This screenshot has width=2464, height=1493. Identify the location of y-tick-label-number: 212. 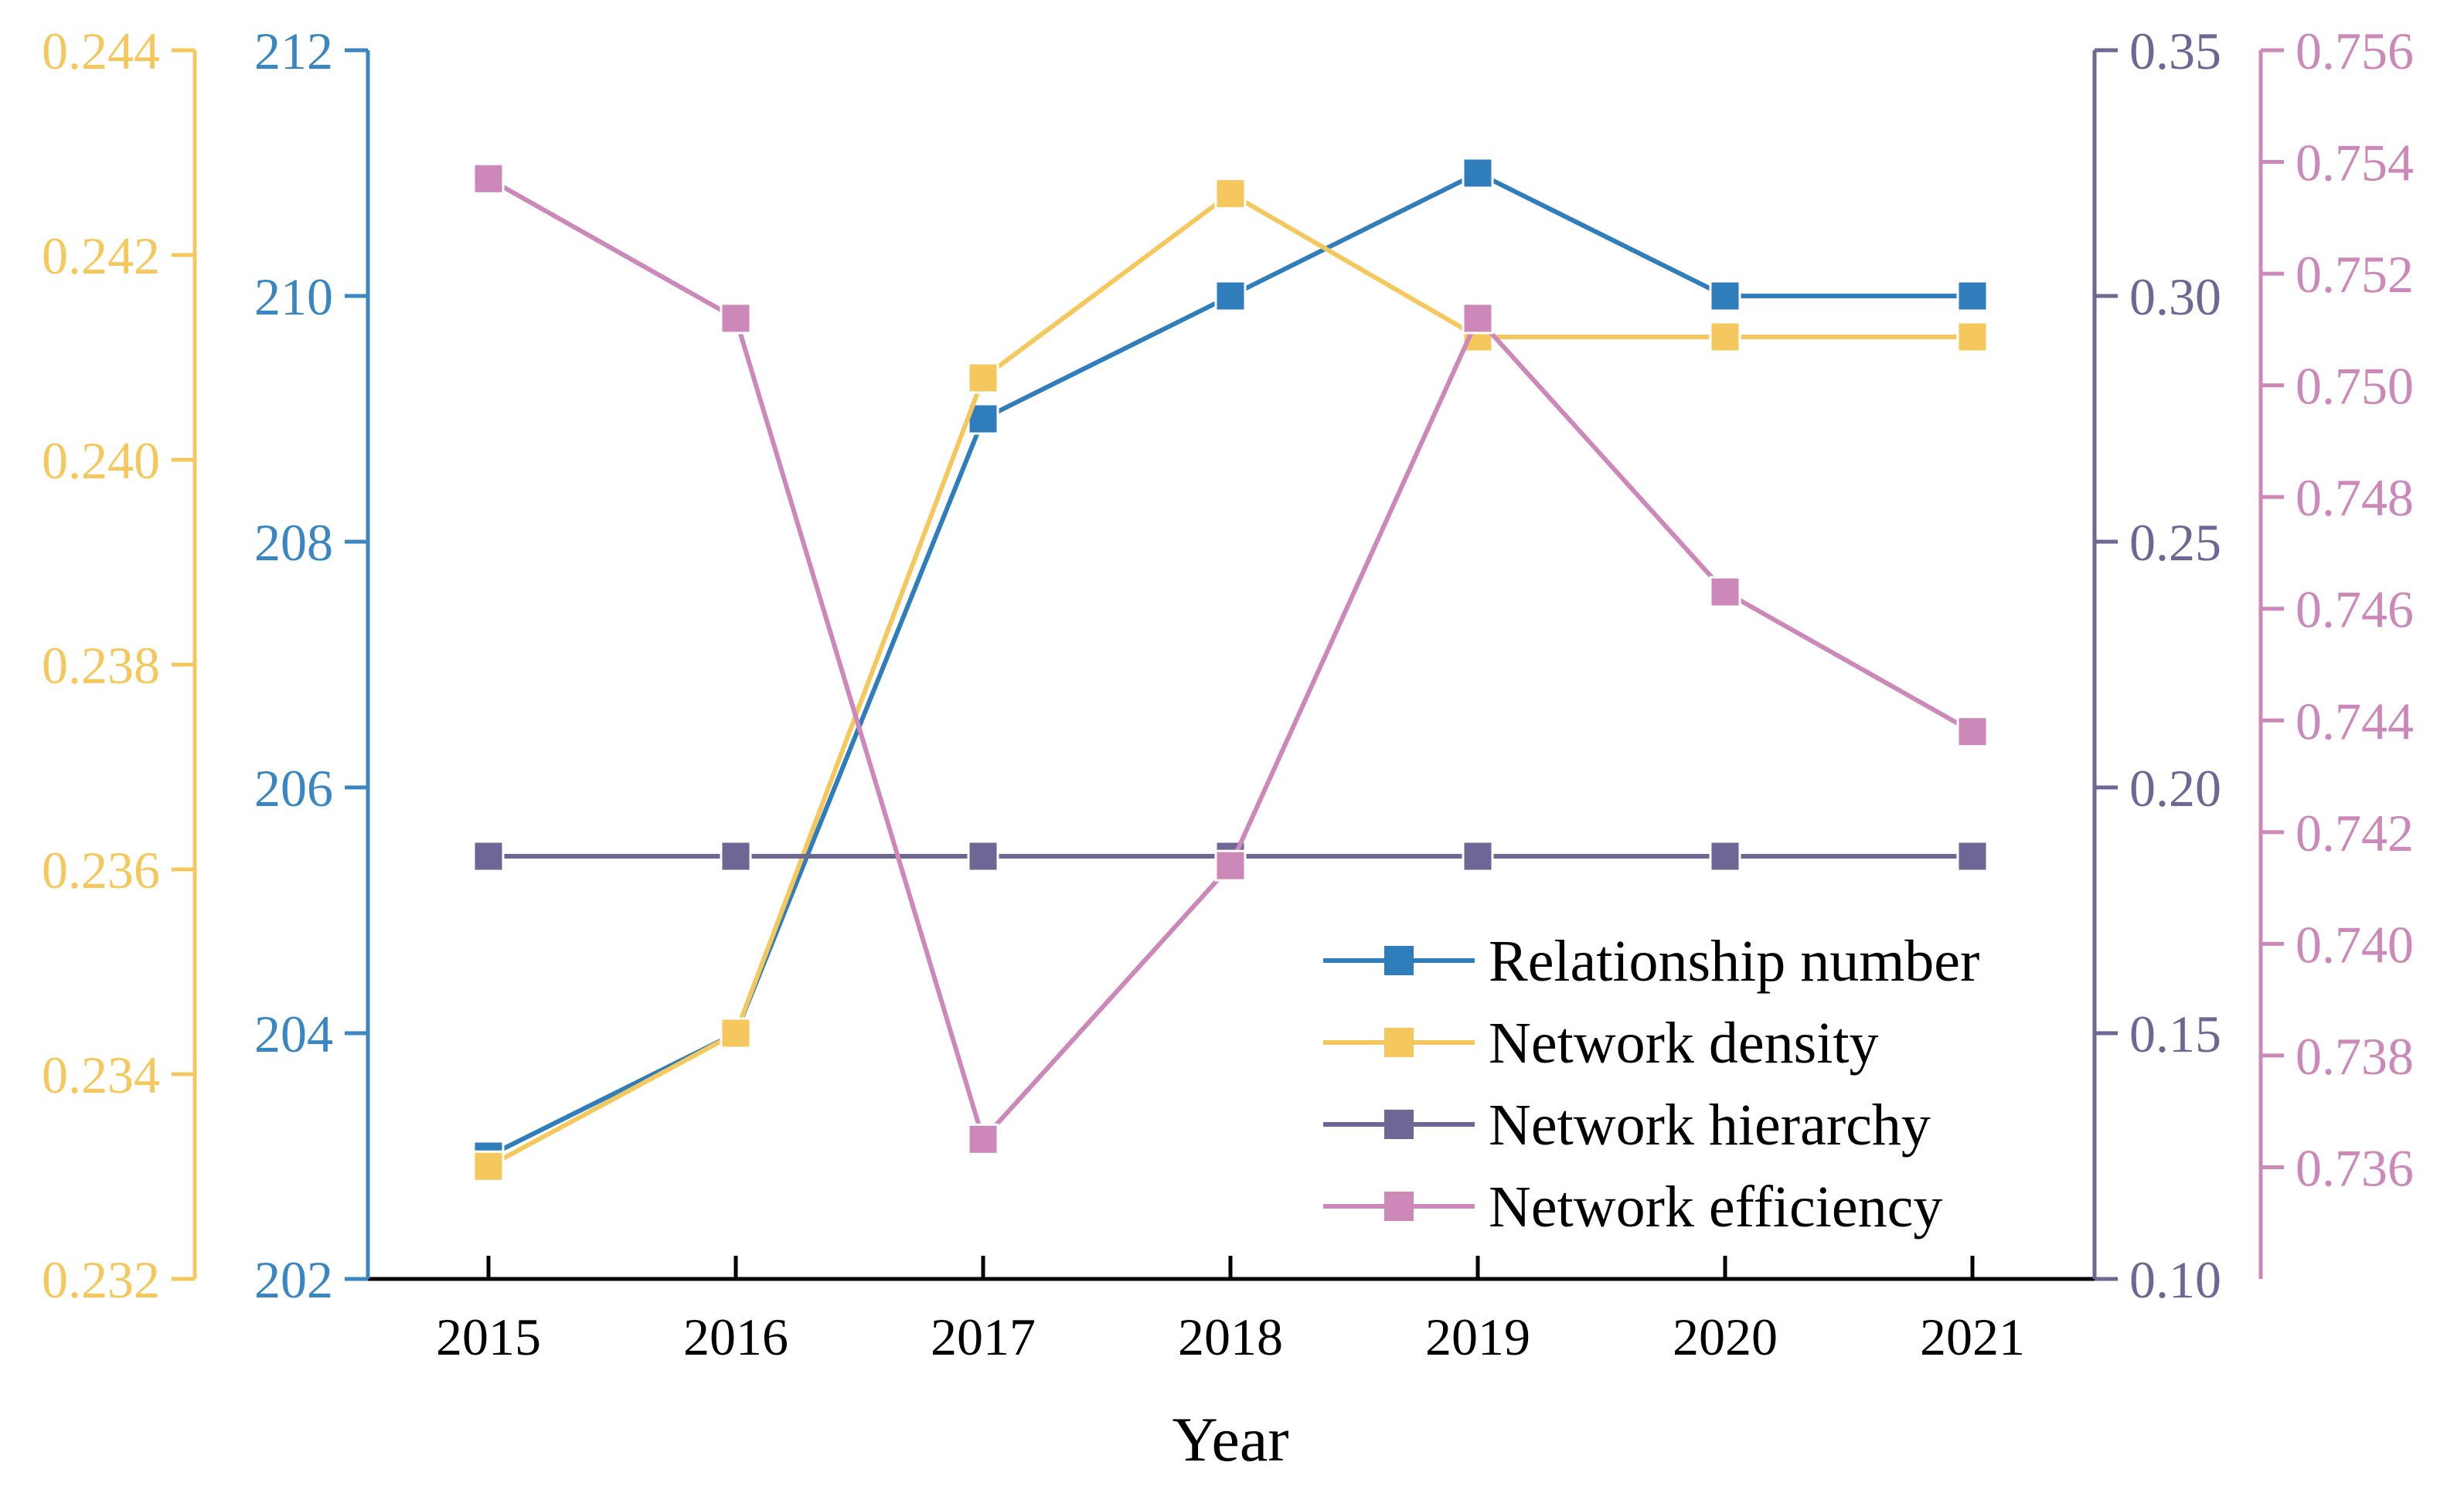
(293, 51).